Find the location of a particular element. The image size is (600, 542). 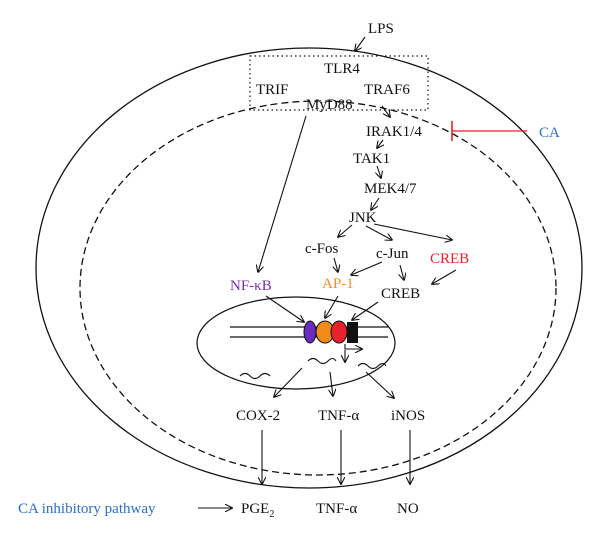

node-trif: TRIF is located at coordinates (272, 90).